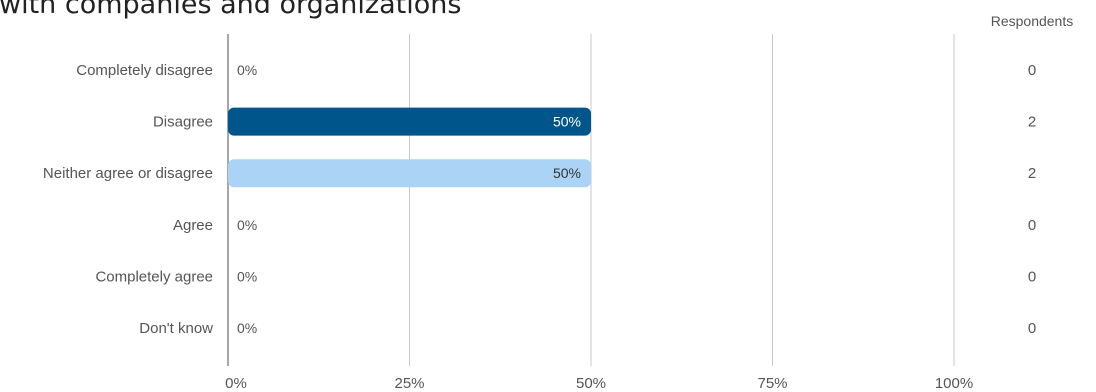  Describe the element at coordinates (1032, 21) in the screenshot. I see `respondents-header: Respondents` at that location.